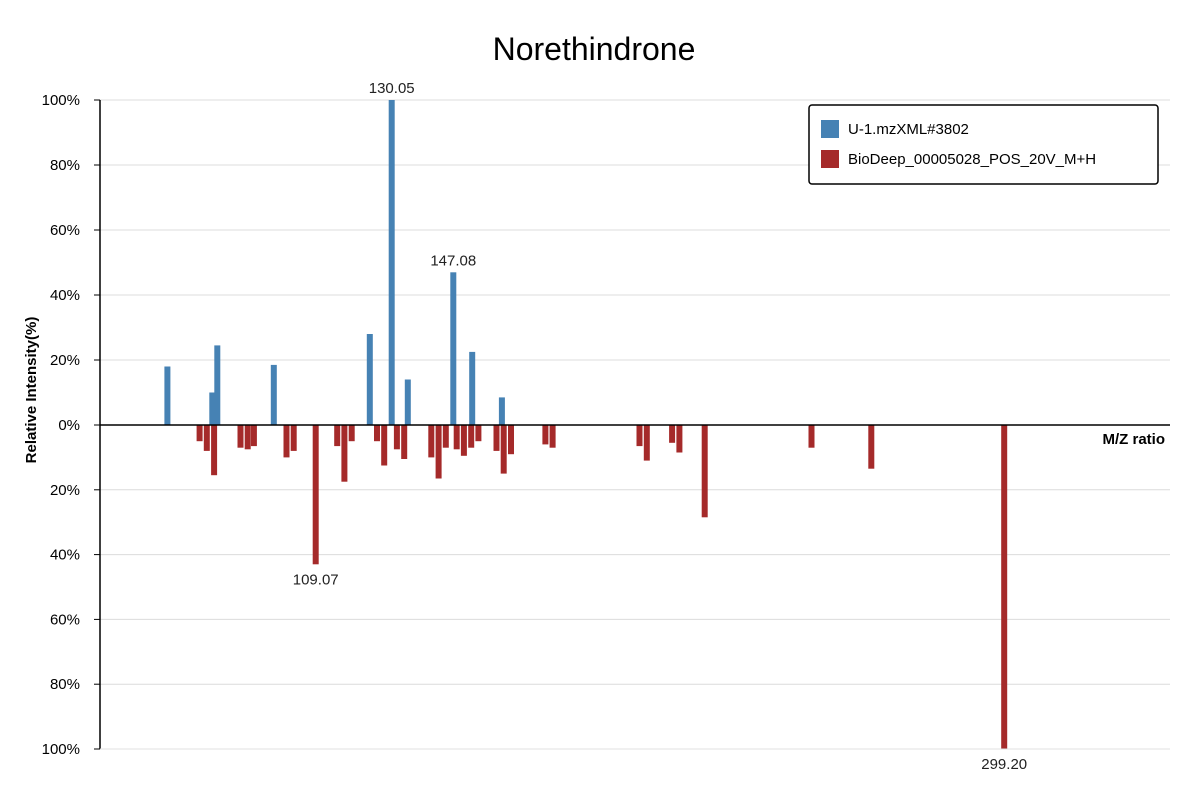 This screenshot has height=805, width=1200. I want to click on legend-swatch-query, so click(830, 129).